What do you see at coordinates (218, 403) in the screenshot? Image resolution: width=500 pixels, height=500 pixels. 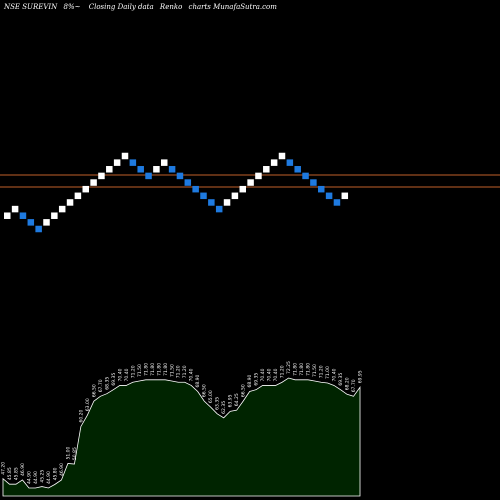 I see `value-label: 63.35` at bounding box center [218, 403].